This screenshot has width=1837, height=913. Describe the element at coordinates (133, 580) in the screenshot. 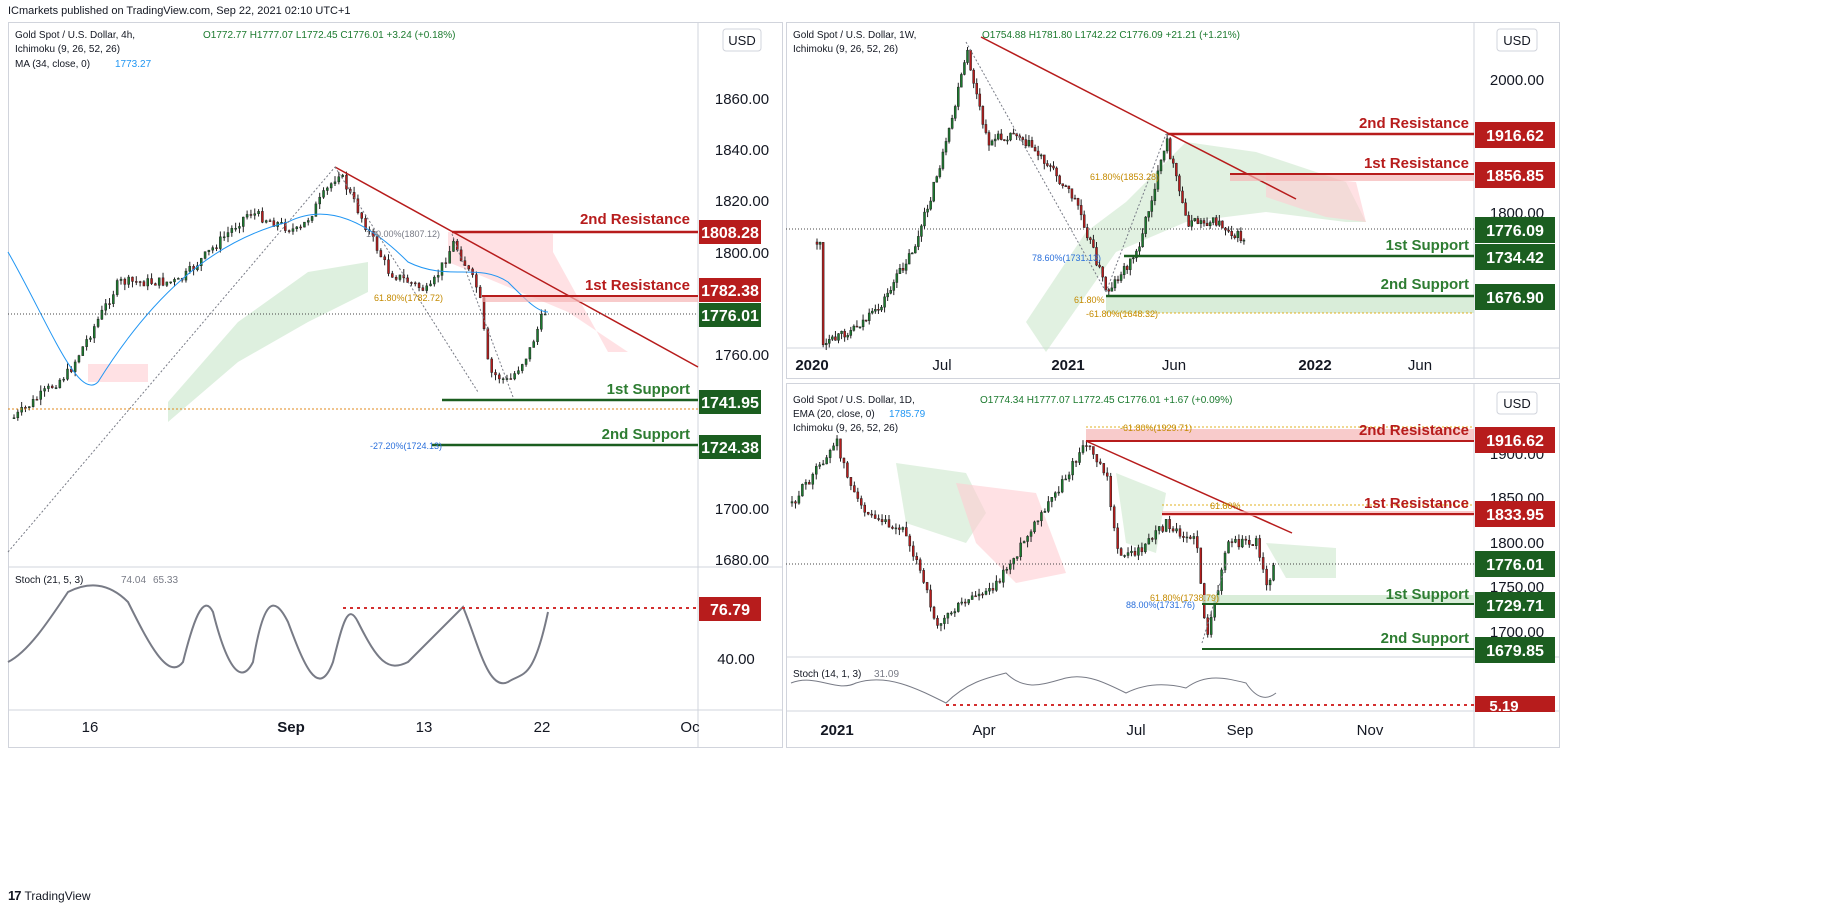

I see `left-stoch-k: 74.04` at that location.